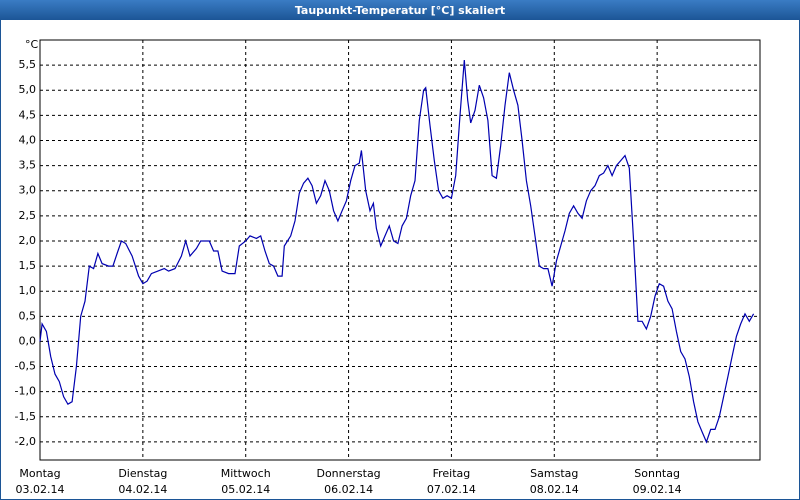 The image size is (800, 500). Describe the element at coordinates (25, 391) in the screenshot. I see `y-tick-label: -1,0` at that location.